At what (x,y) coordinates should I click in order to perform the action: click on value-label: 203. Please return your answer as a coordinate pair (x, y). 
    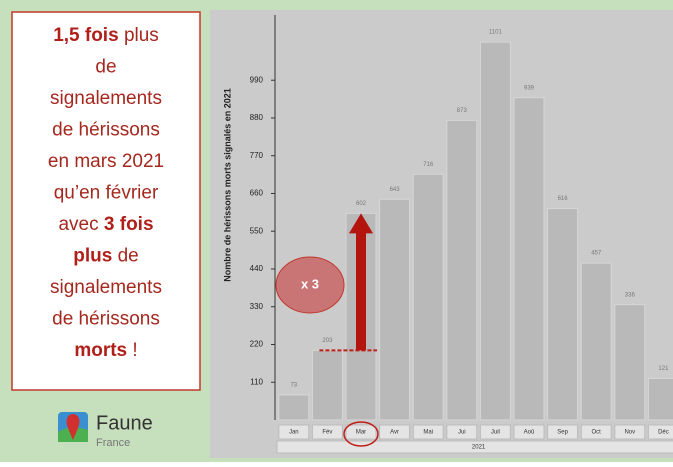
    Looking at the image, I should click on (327, 341).